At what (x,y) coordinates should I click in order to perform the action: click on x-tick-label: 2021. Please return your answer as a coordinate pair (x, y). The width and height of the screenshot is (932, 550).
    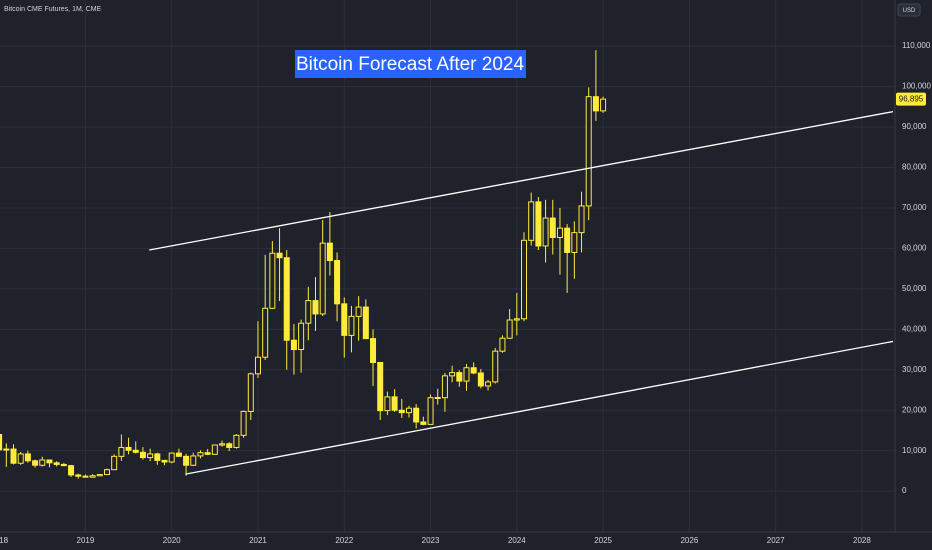
    Looking at the image, I should click on (258, 540).